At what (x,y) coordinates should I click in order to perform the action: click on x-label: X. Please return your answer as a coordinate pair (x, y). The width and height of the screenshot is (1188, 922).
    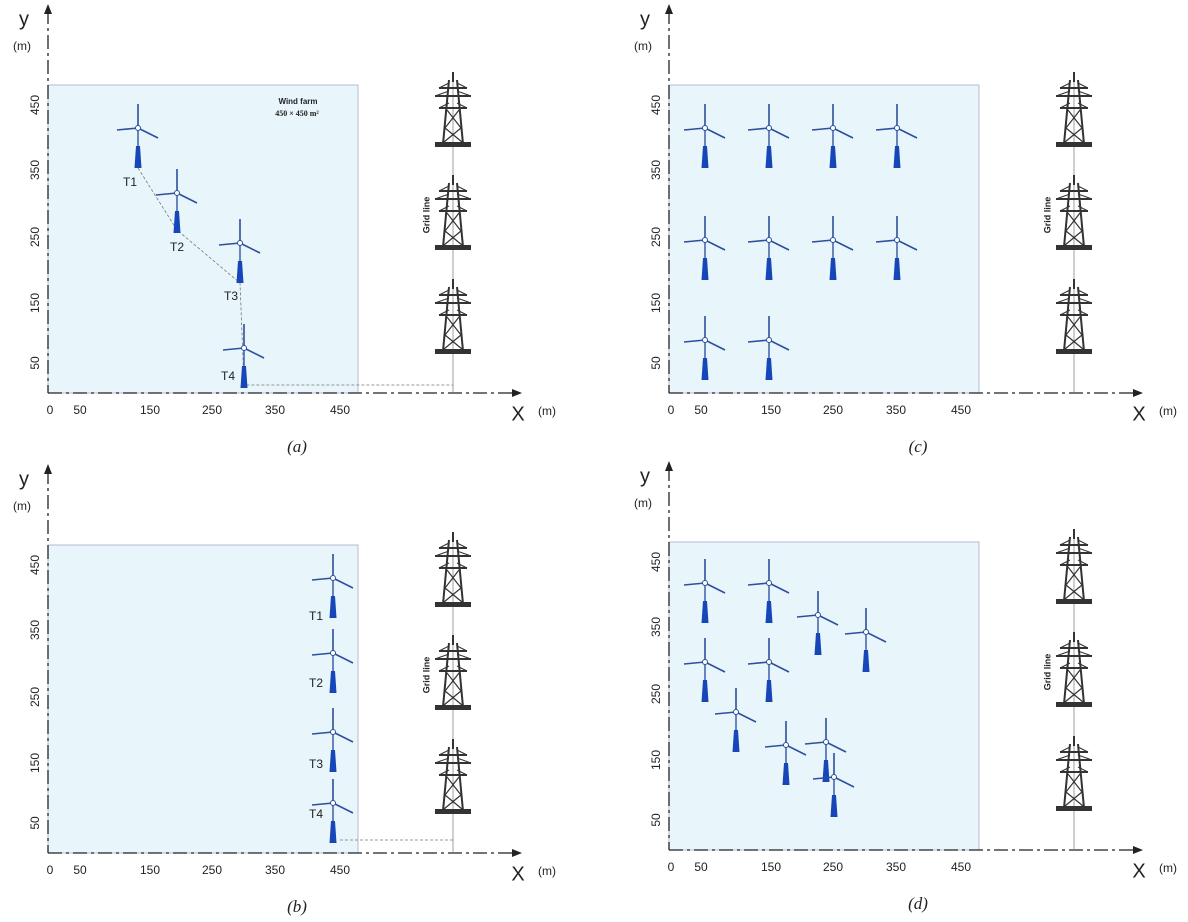
    Looking at the image, I should click on (1138, 414).